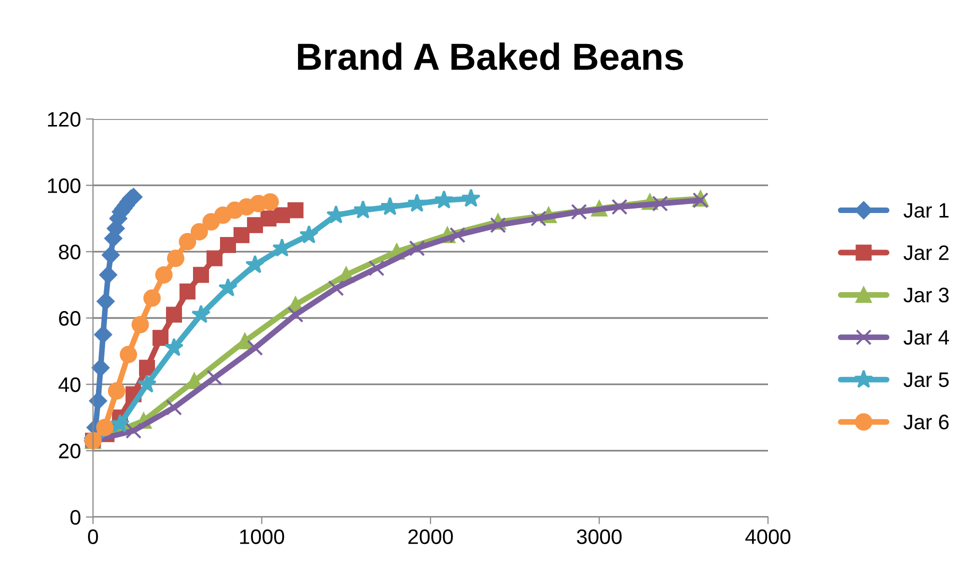 This screenshot has width=960, height=578. Describe the element at coordinates (926, 337) in the screenshot. I see `legend-label: Jar 4` at that location.